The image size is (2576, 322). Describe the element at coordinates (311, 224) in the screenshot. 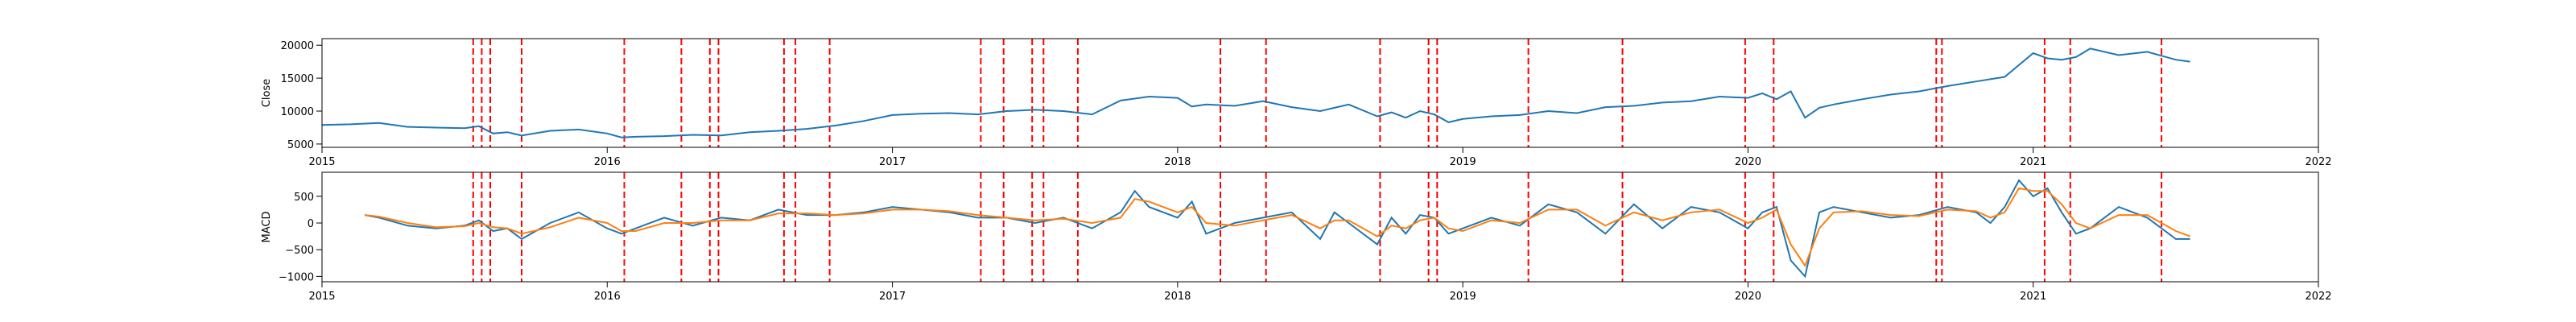

I see `y-tick-label: 0` at that location.